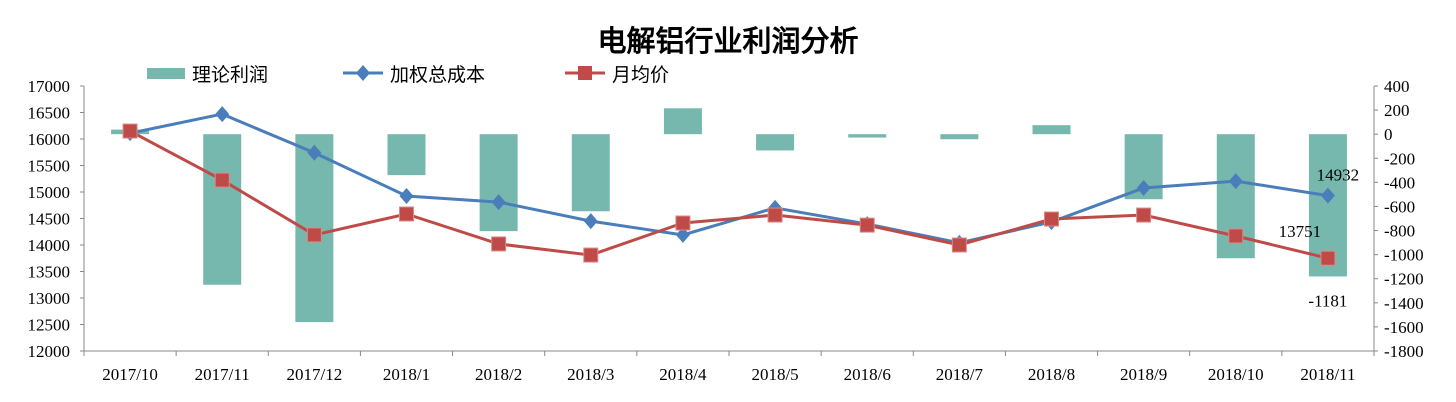  Describe the element at coordinates (314, 374) in the screenshot. I see `x-tick-label: 2017/12` at that location.